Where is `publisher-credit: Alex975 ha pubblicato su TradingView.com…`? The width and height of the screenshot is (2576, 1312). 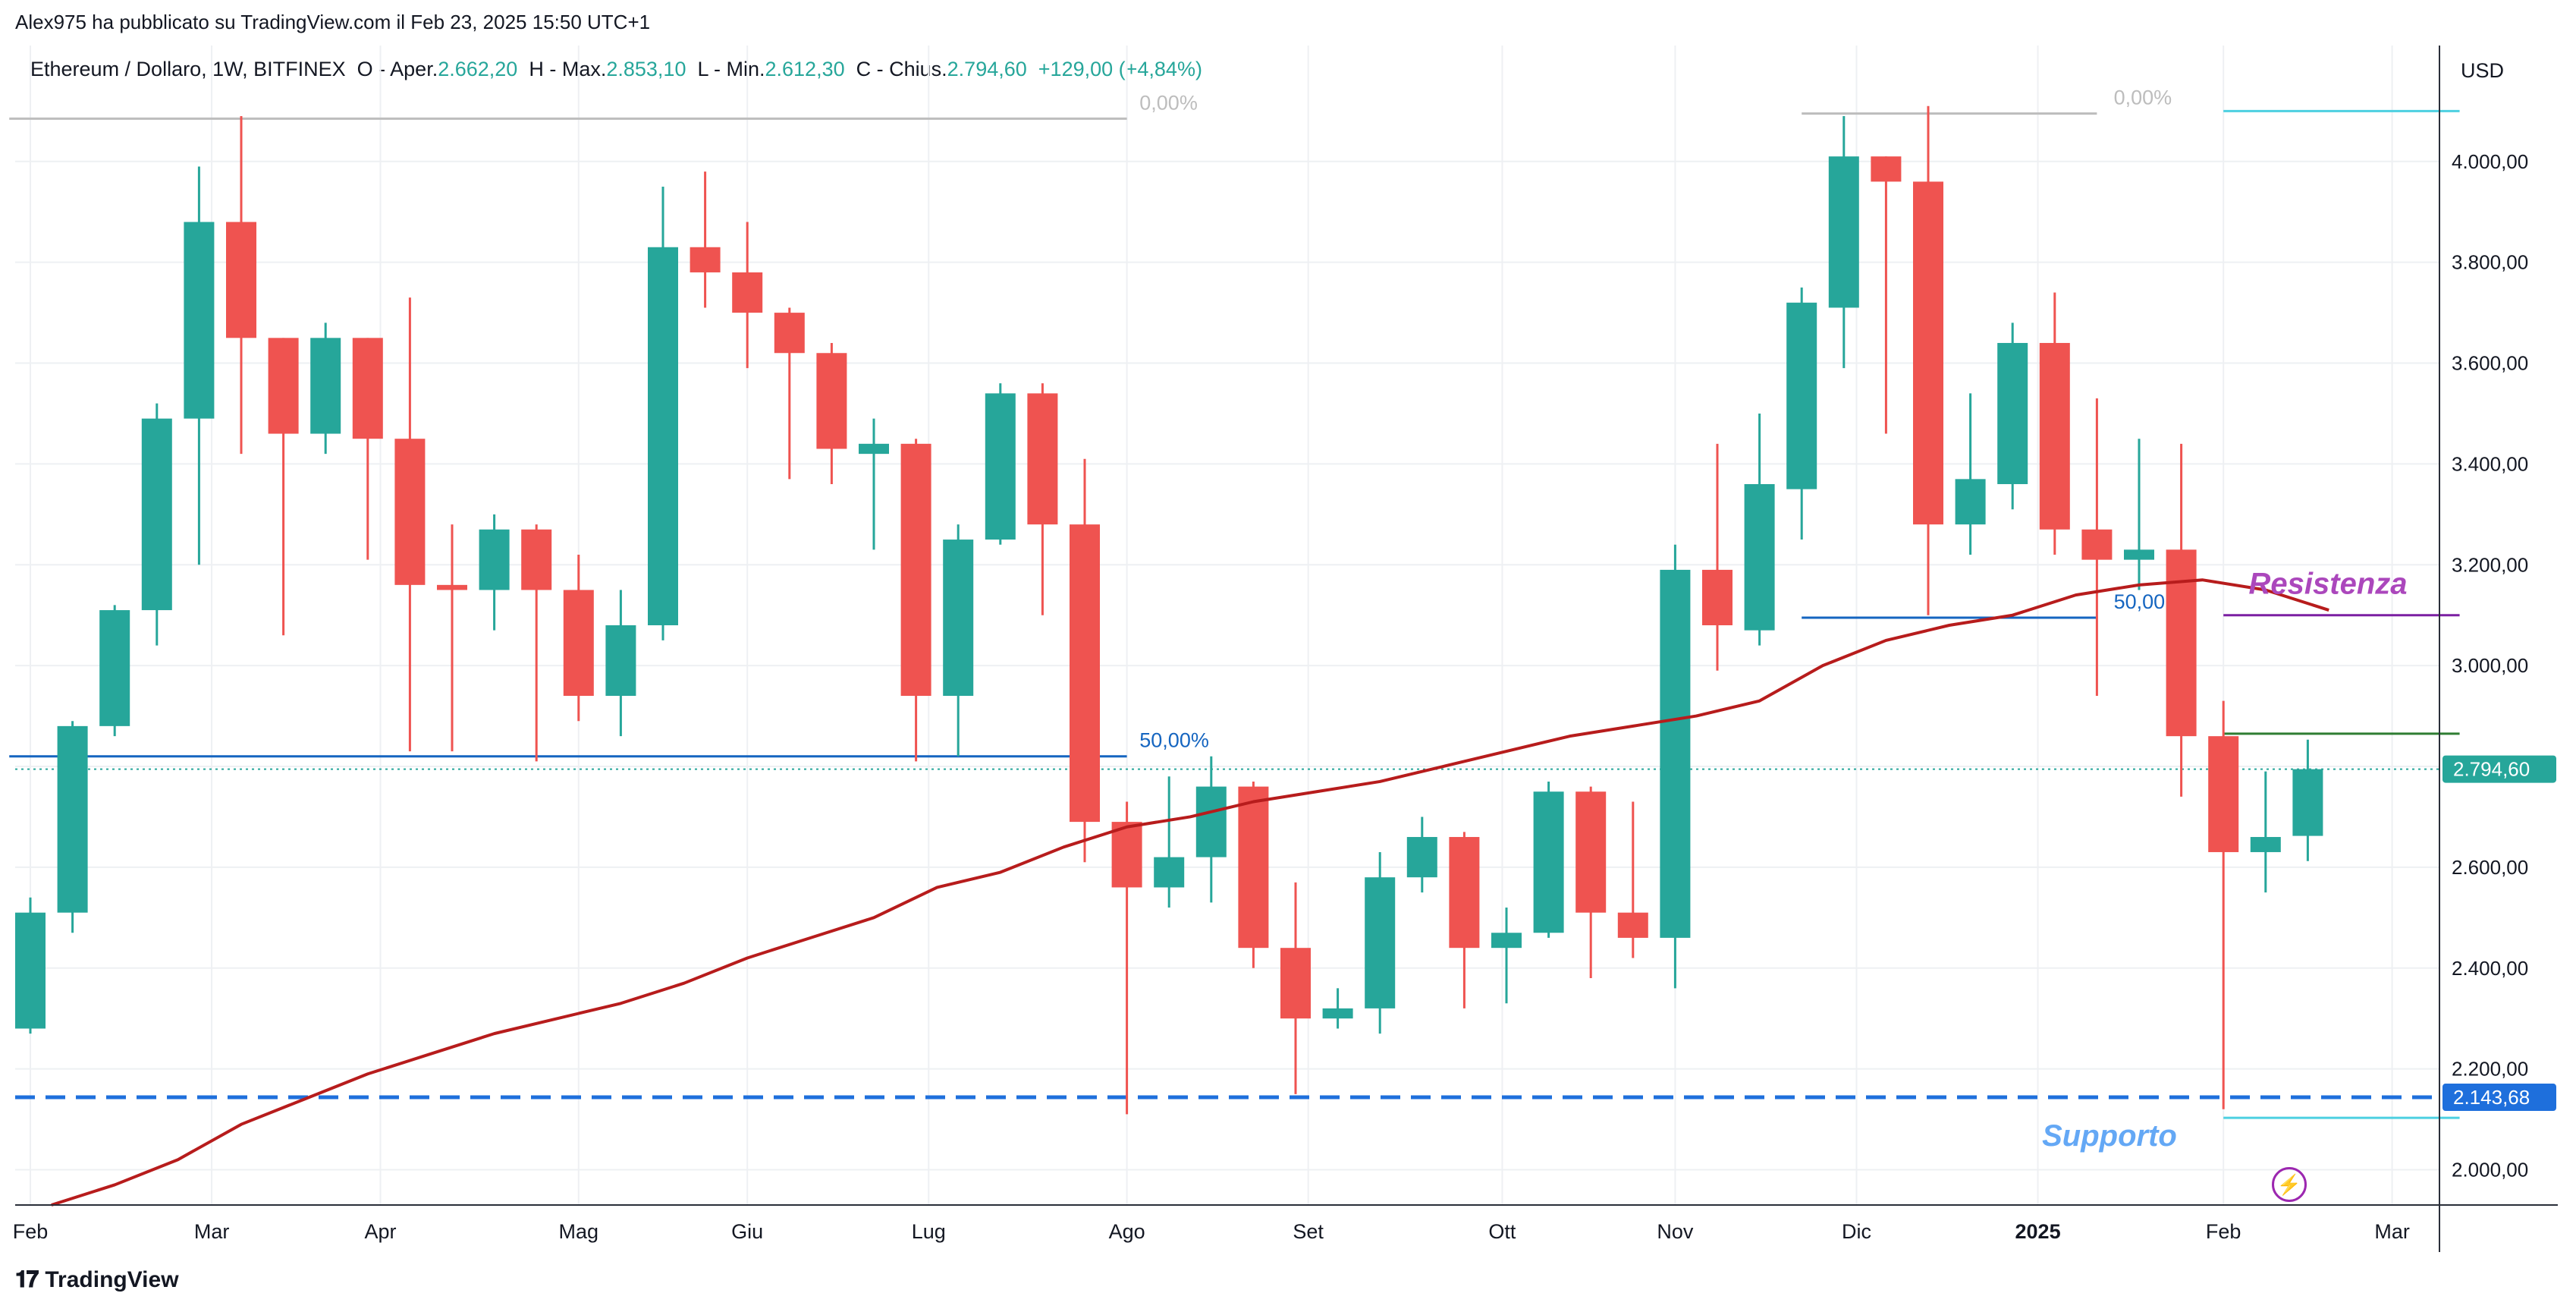 publisher-credit: Alex975 ha pubblicato su TradingView.com… is located at coordinates (333, 22).